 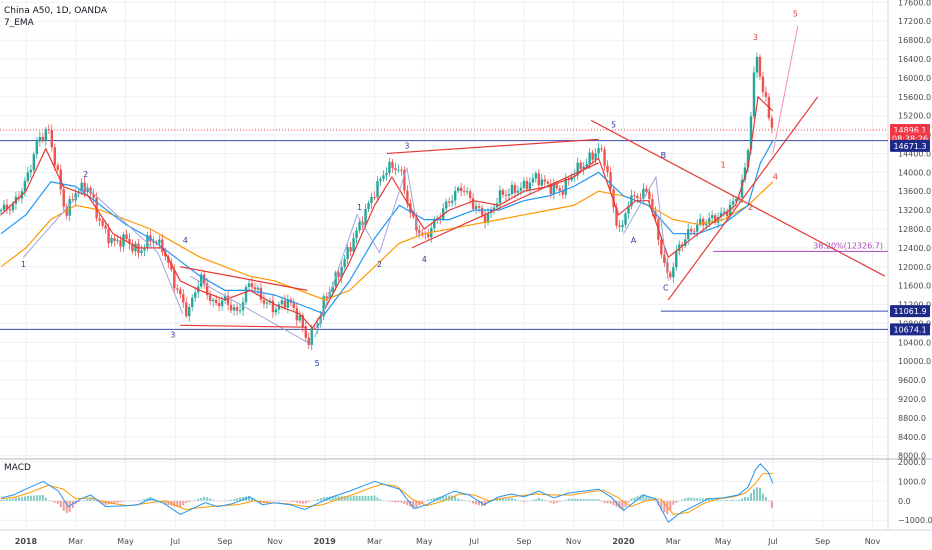 I want to click on macd-tick-label: 0.0, so click(x=904, y=501).